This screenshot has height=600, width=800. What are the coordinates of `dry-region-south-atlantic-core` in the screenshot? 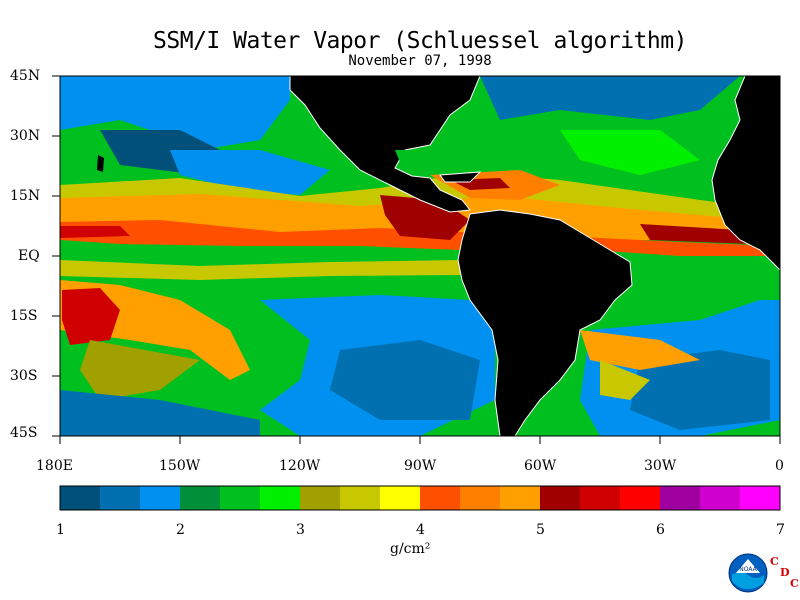 It's located at (700, 390).